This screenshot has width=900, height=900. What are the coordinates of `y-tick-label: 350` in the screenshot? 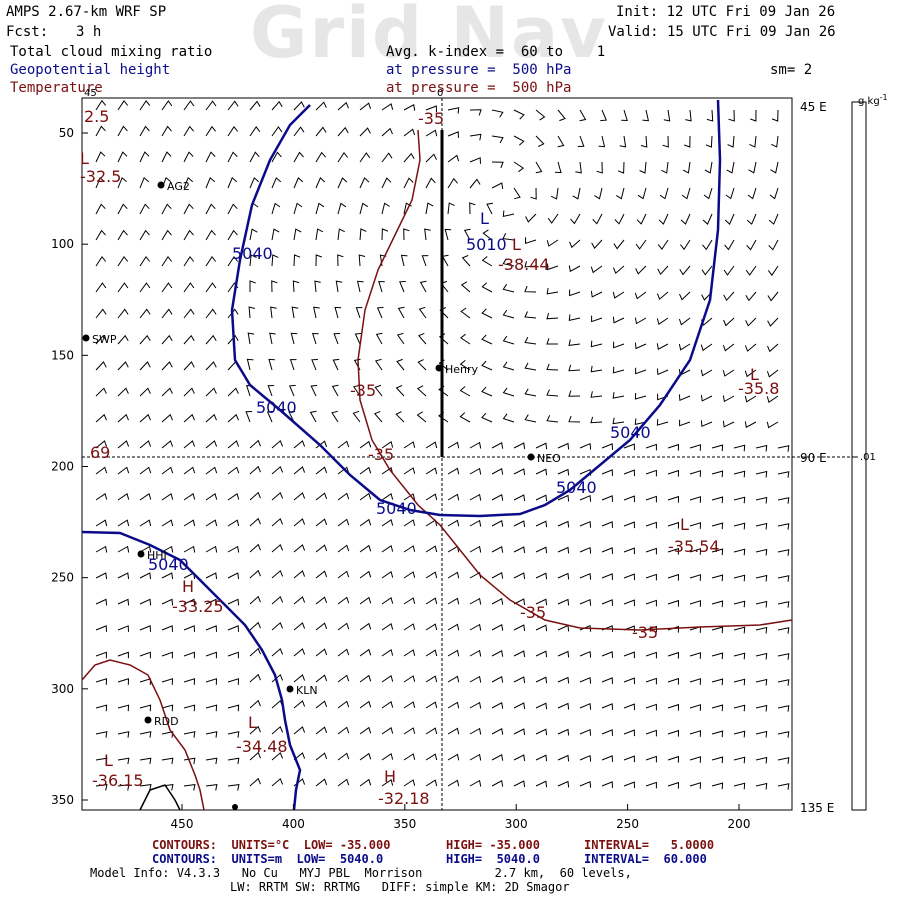 It's located at (62, 800).